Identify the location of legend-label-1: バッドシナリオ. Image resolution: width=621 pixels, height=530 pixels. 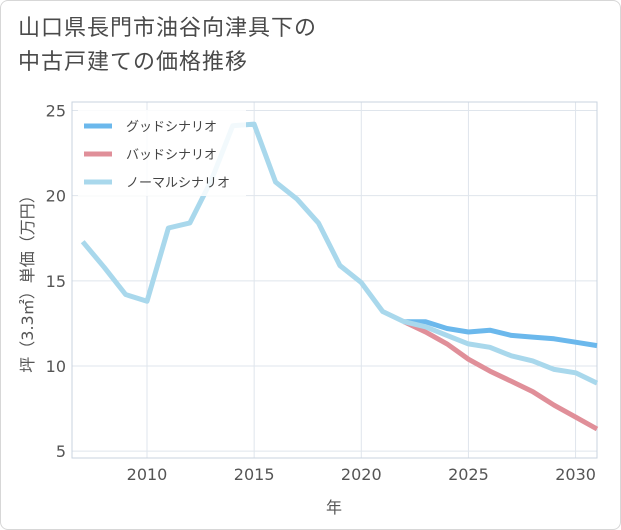
(171, 155).